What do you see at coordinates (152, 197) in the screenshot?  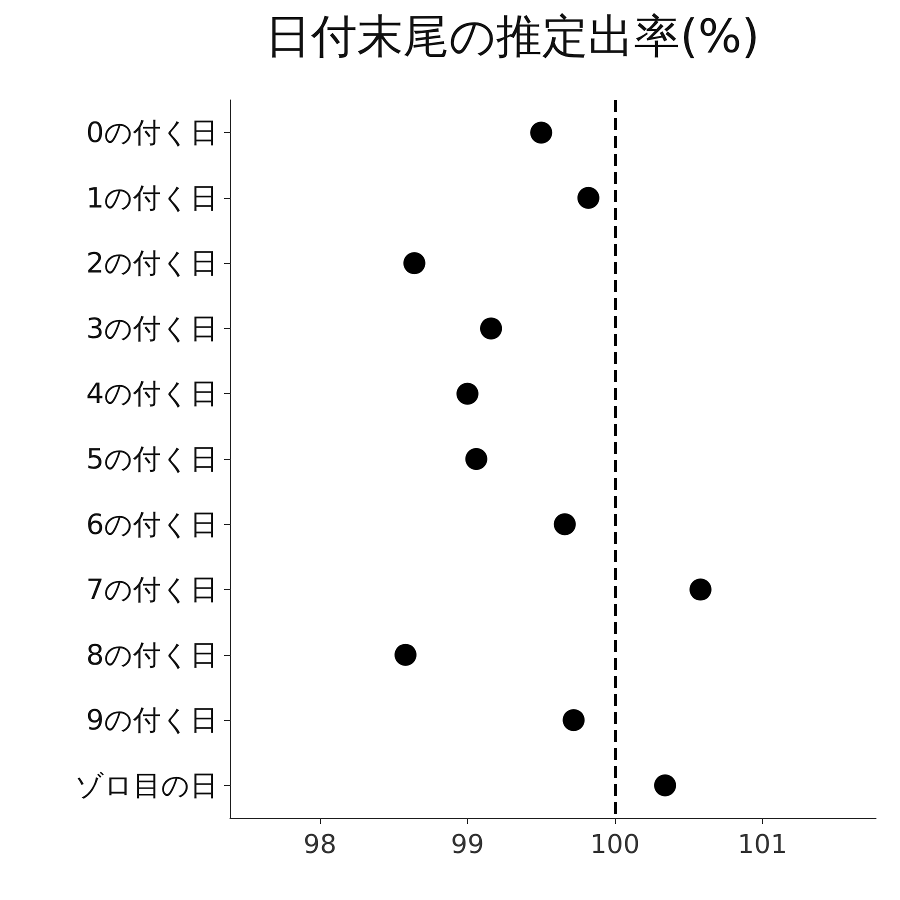 I see `y-tick-label: 1の付く日` at bounding box center [152, 197].